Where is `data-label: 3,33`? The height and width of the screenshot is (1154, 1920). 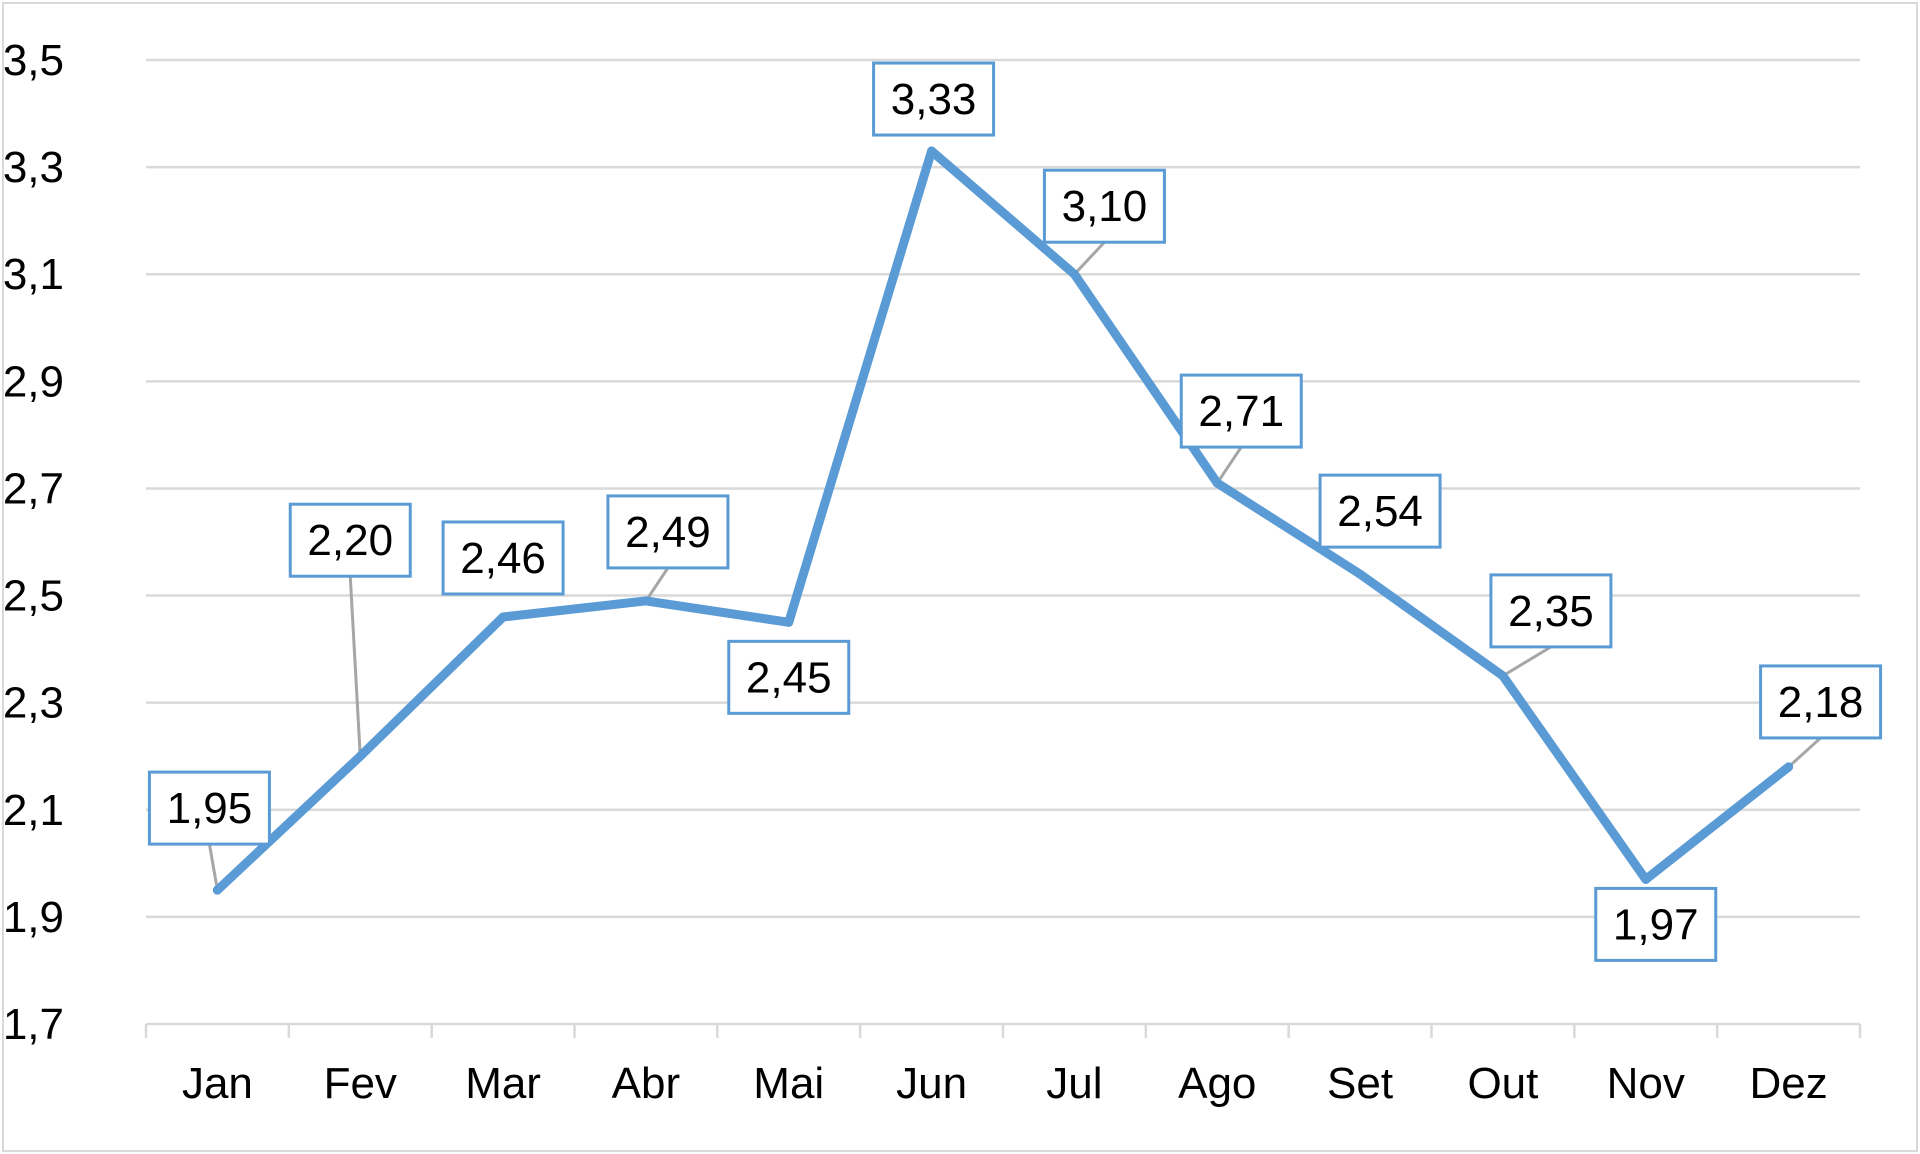
data-label: 3,33 is located at coordinates (934, 99).